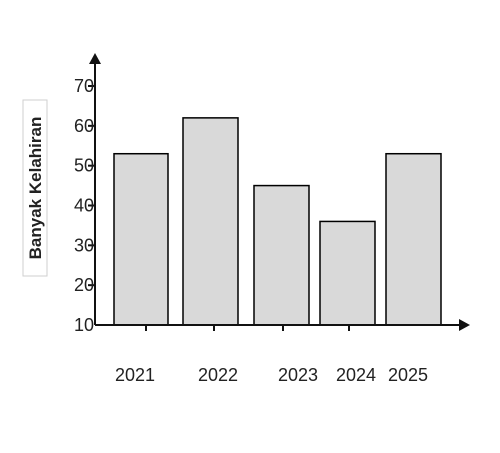  What do you see at coordinates (218, 375) in the screenshot?
I see `x-category-label-2022: 2022` at bounding box center [218, 375].